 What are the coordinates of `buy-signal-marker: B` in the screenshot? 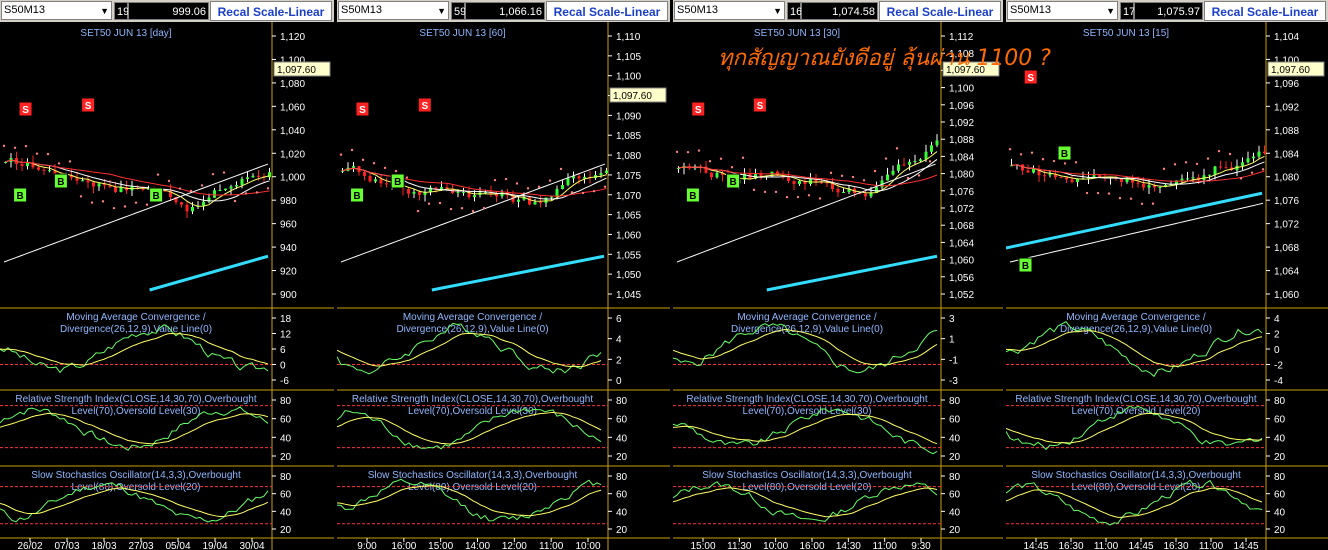 It's located at (733, 181).